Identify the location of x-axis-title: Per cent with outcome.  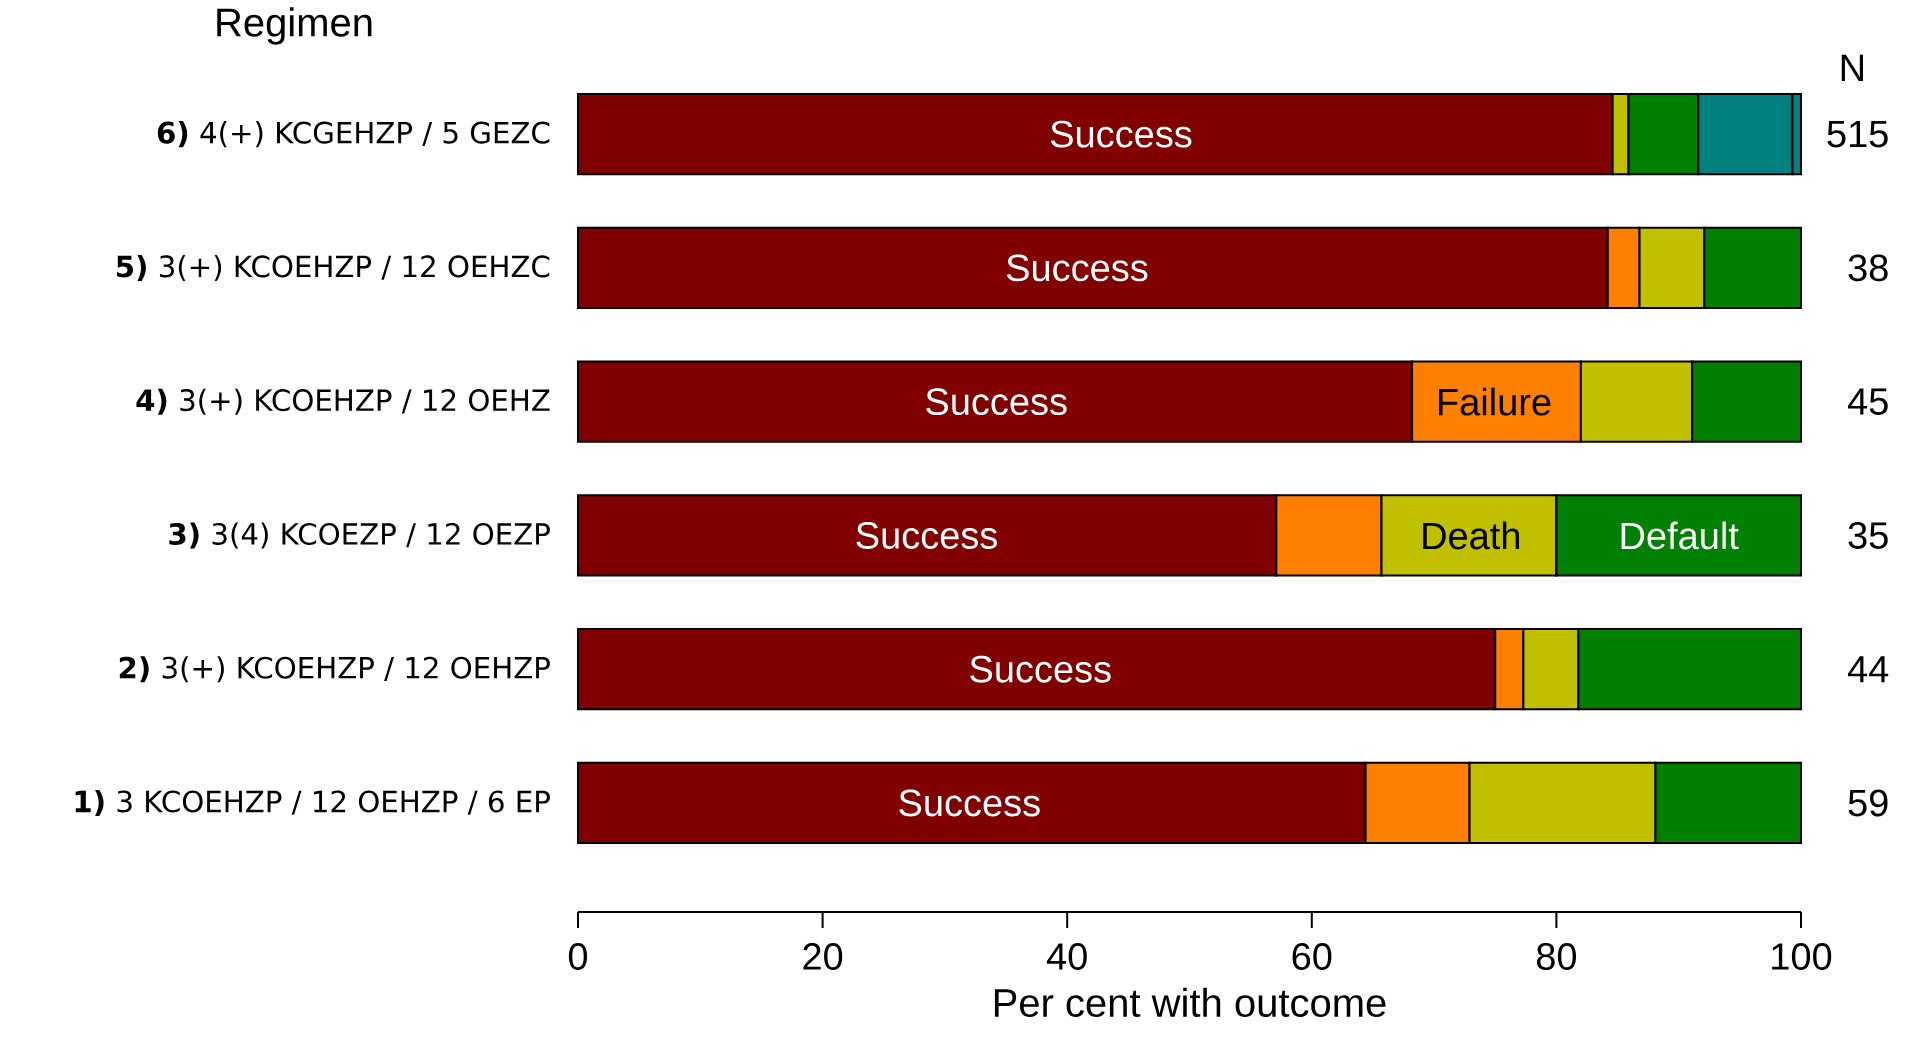
(1190, 1002).